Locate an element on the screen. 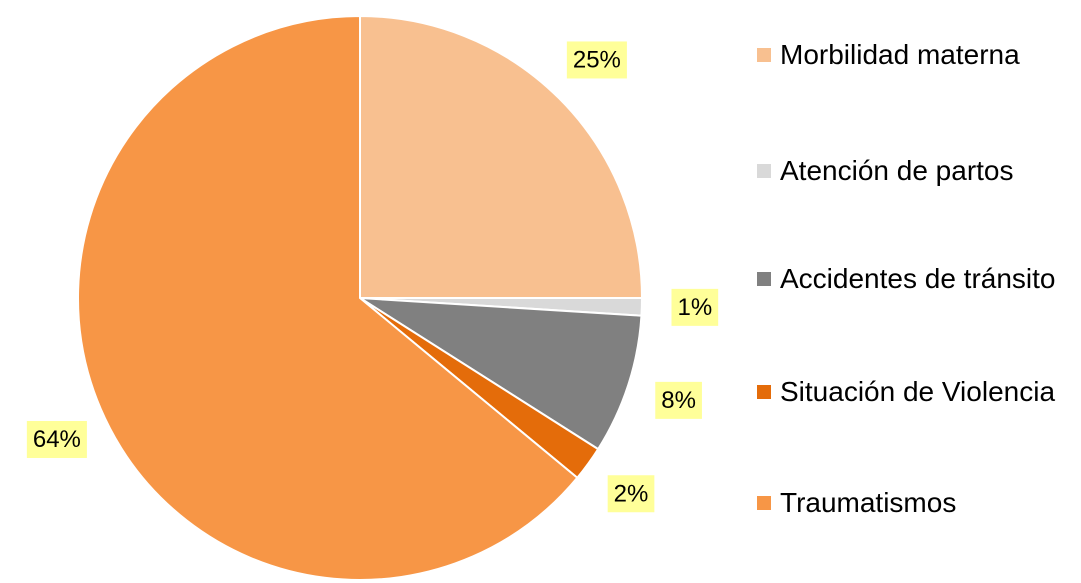 This screenshot has height=583, width=1081. data-label: 2% is located at coordinates (631, 494).